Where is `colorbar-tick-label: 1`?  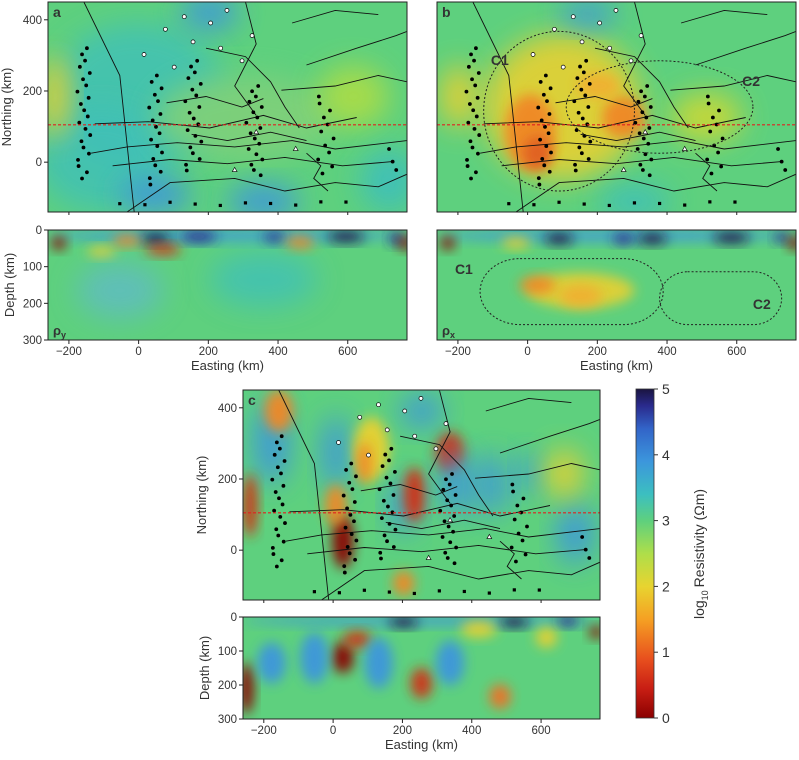 colorbar-tick-label: 1 is located at coordinates (666, 652).